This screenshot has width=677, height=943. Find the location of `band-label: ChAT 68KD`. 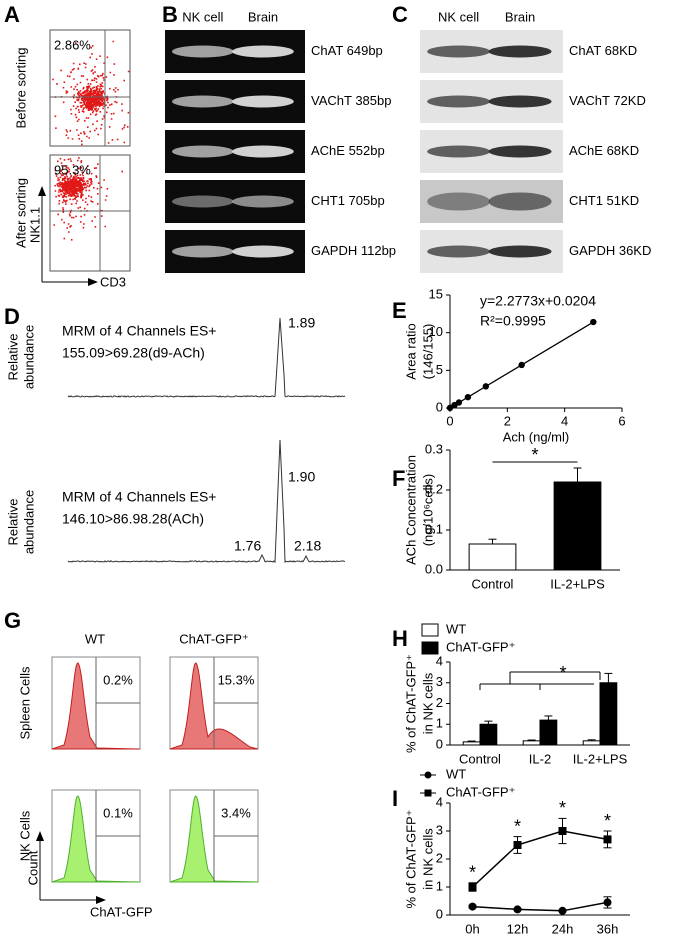

band-label: ChAT 68KD is located at coordinates (603, 50).